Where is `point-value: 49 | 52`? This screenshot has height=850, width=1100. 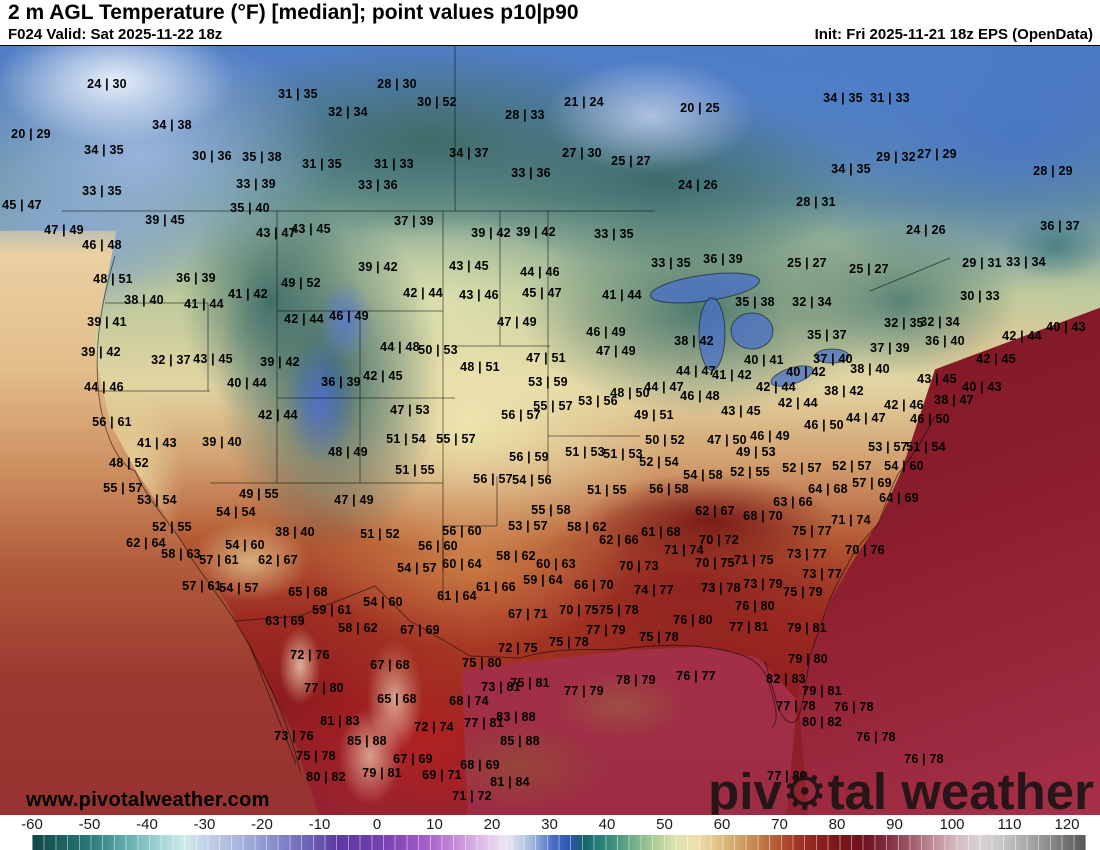
point-value: 49 | 52 is located at coordinates (301, 283).